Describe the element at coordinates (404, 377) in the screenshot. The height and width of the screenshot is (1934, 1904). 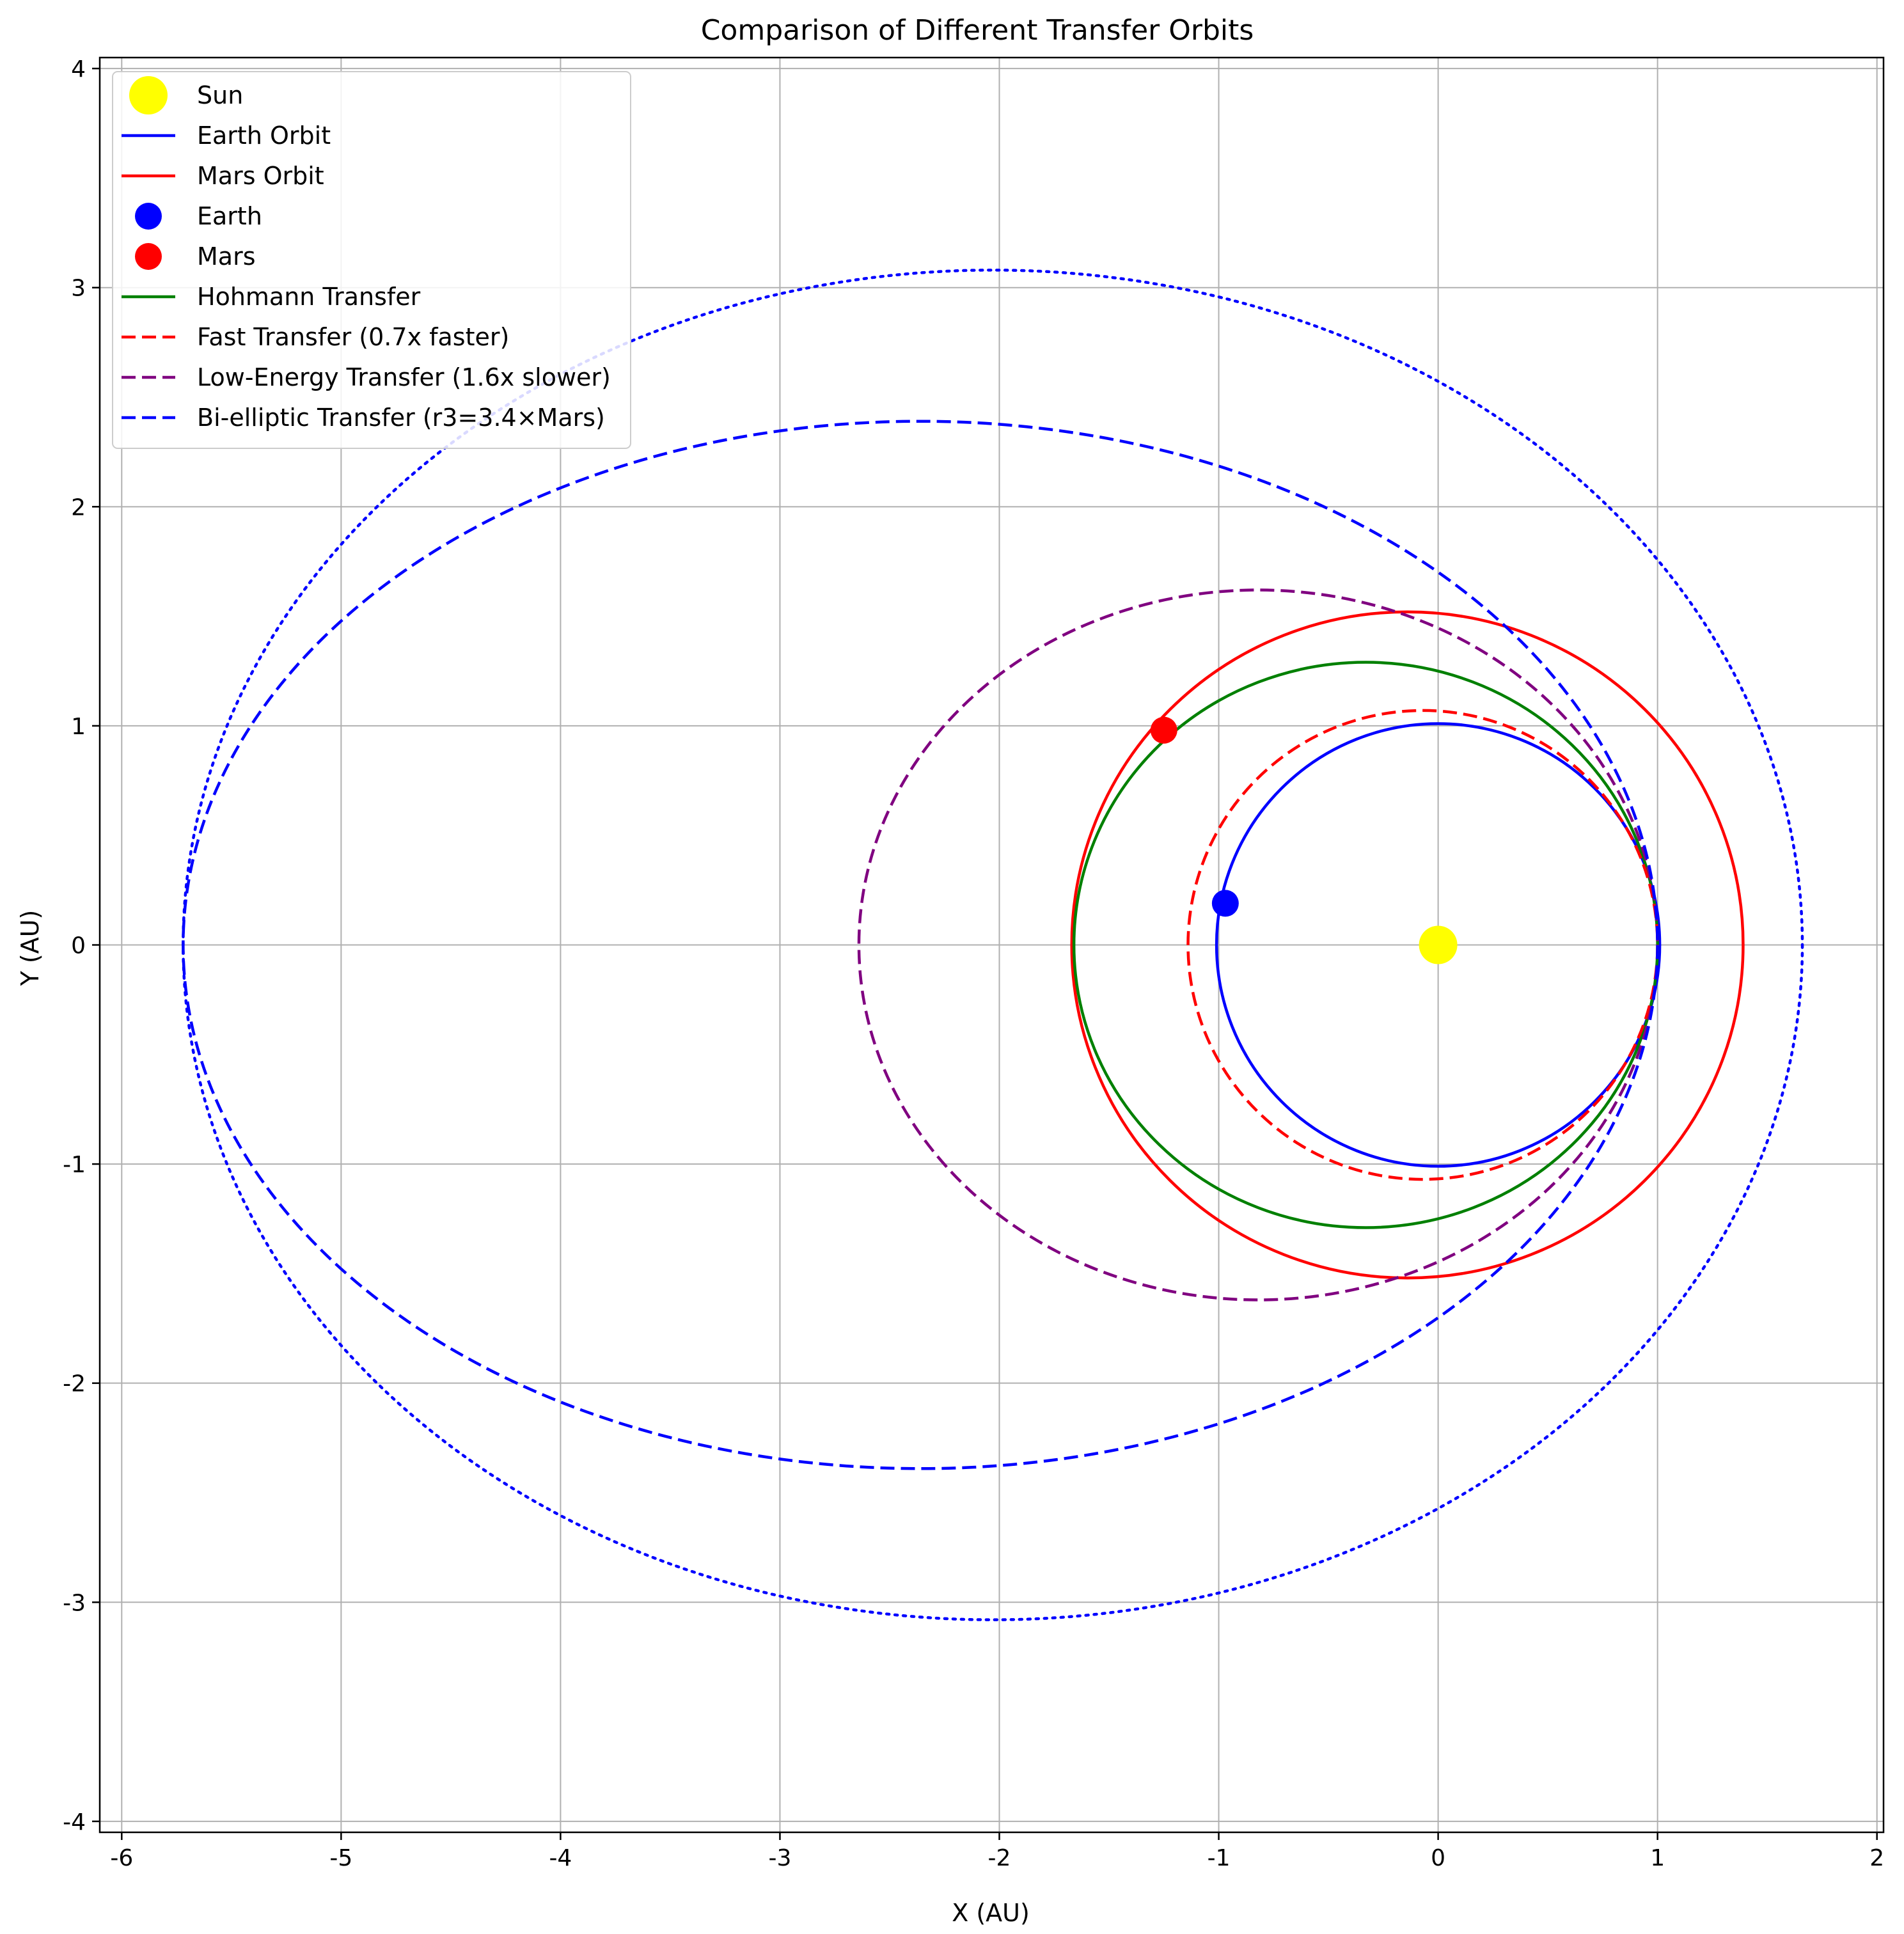
I see `legend-label: Low-Energy Transfer (1.6x slower)` at that location.